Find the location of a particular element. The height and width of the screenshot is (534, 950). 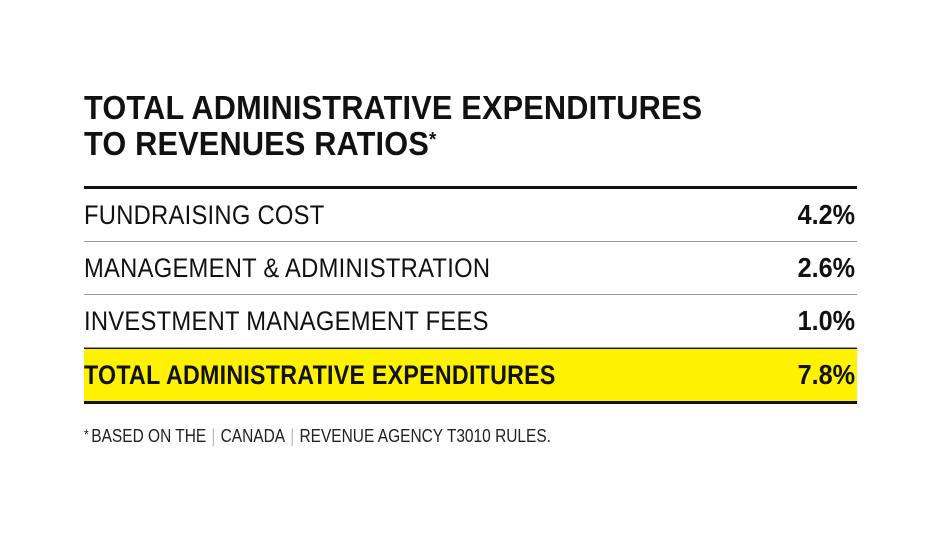

footnote-part-1: BASED ON THE is located at coordinates (149, 436).